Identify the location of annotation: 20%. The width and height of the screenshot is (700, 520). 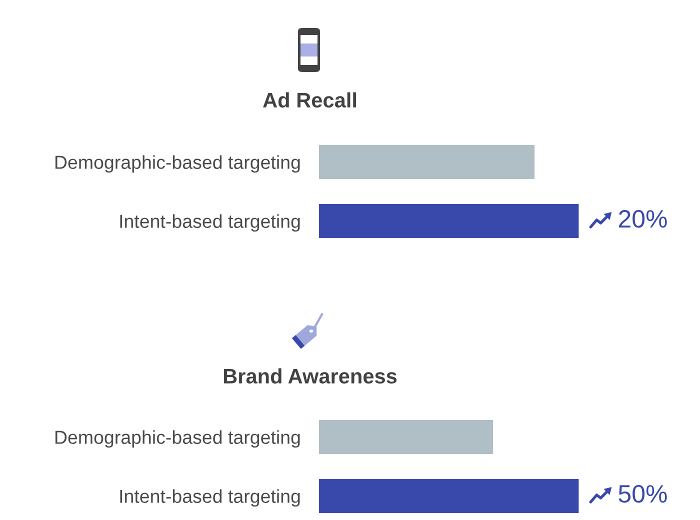
(642, 219).